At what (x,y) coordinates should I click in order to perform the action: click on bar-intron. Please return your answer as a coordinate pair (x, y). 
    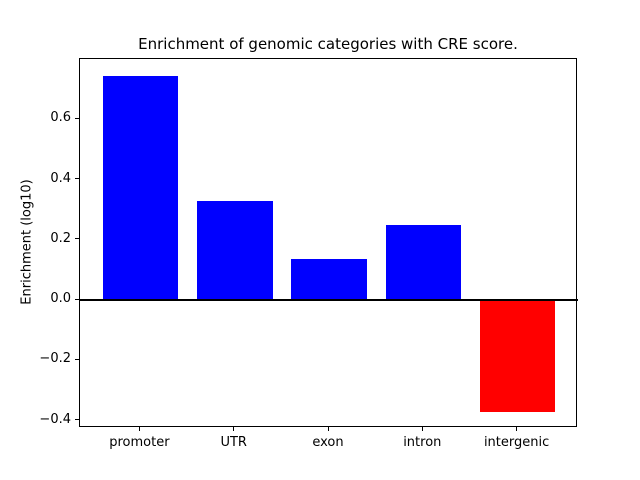
    Looking at the image, I should click on (423, 262).